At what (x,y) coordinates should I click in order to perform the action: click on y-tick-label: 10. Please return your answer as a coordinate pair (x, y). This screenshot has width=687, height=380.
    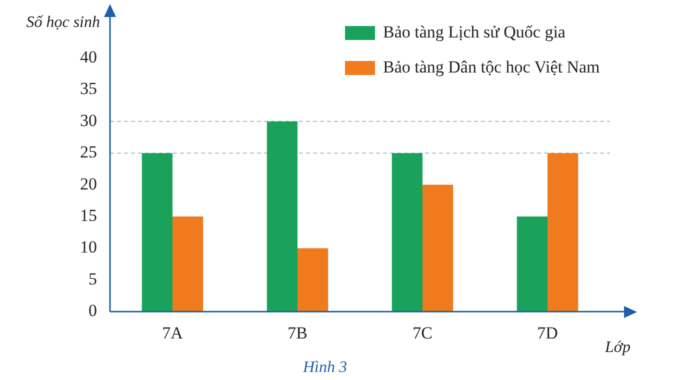
    Looking at the image, I should click on (88, 247).